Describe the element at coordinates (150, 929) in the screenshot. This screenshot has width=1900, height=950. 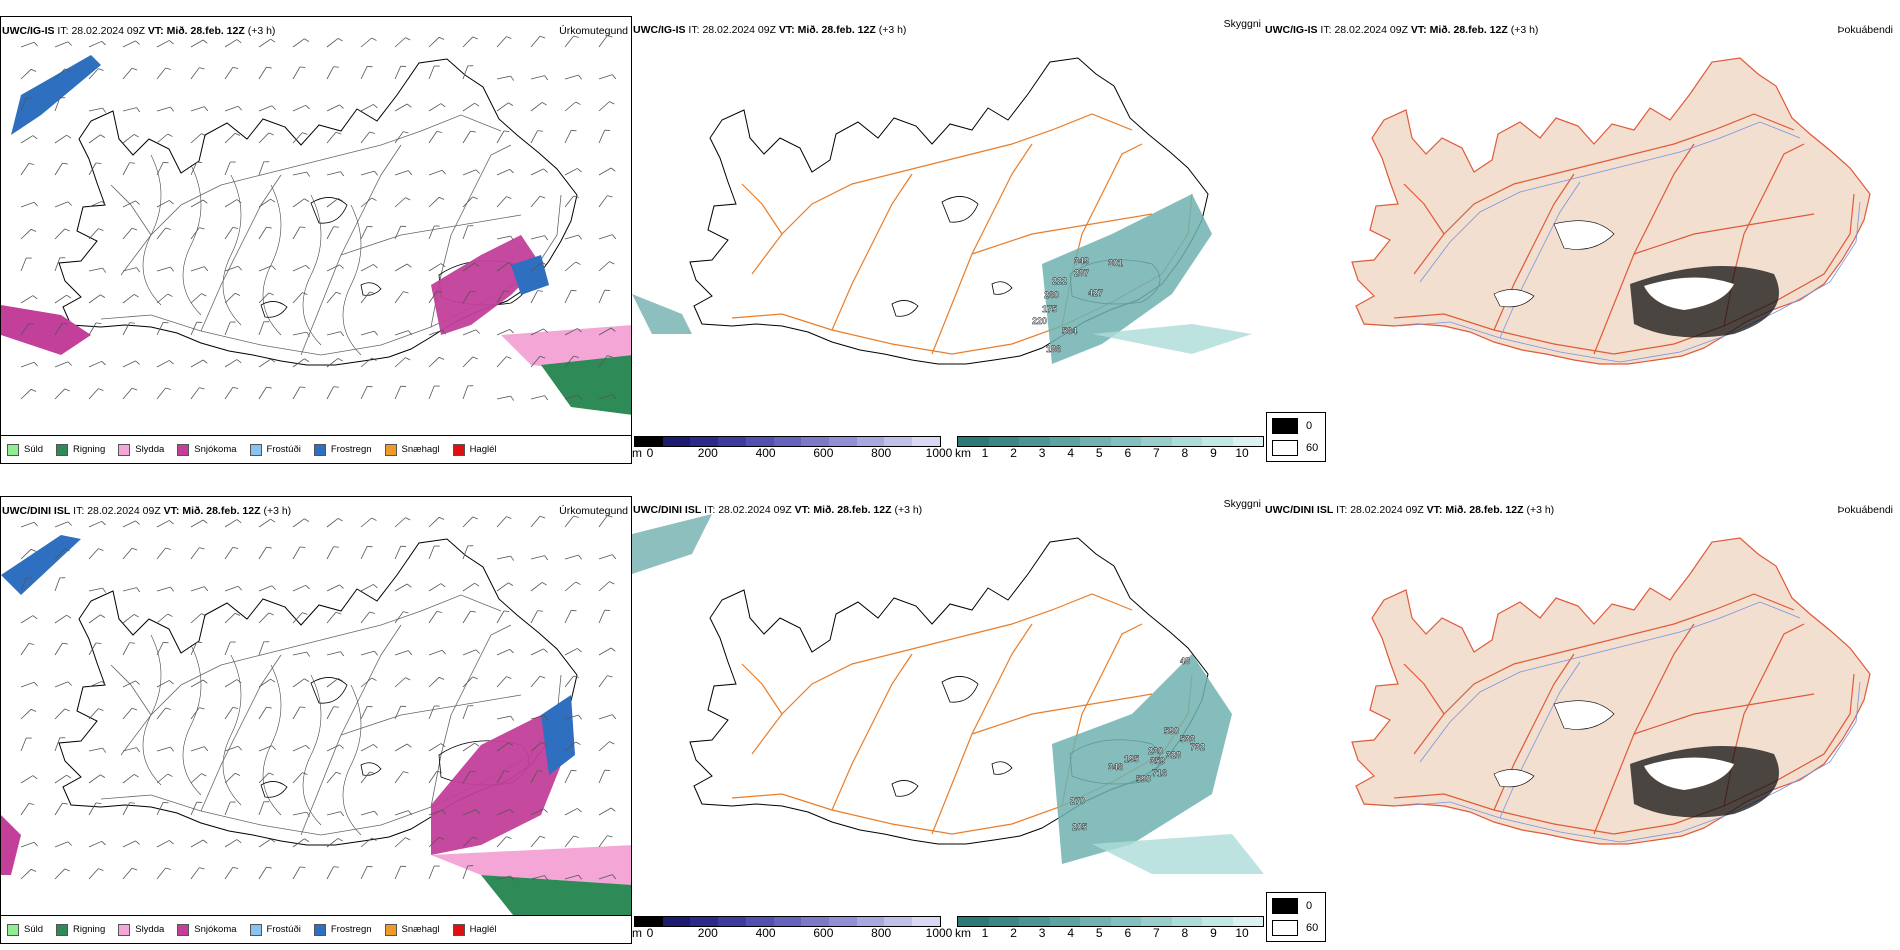
I see `legend-label: Slydda` at that location.